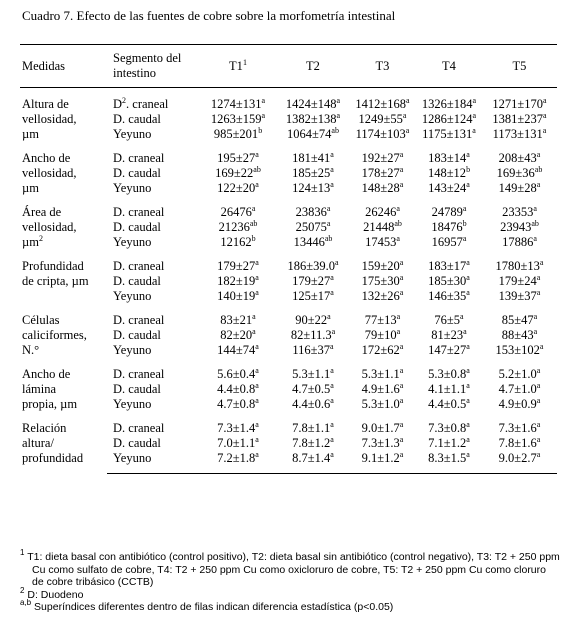  Describe the element at coordinates (139, 428) in the screenshot. I see `text: D. craneal` at that location.